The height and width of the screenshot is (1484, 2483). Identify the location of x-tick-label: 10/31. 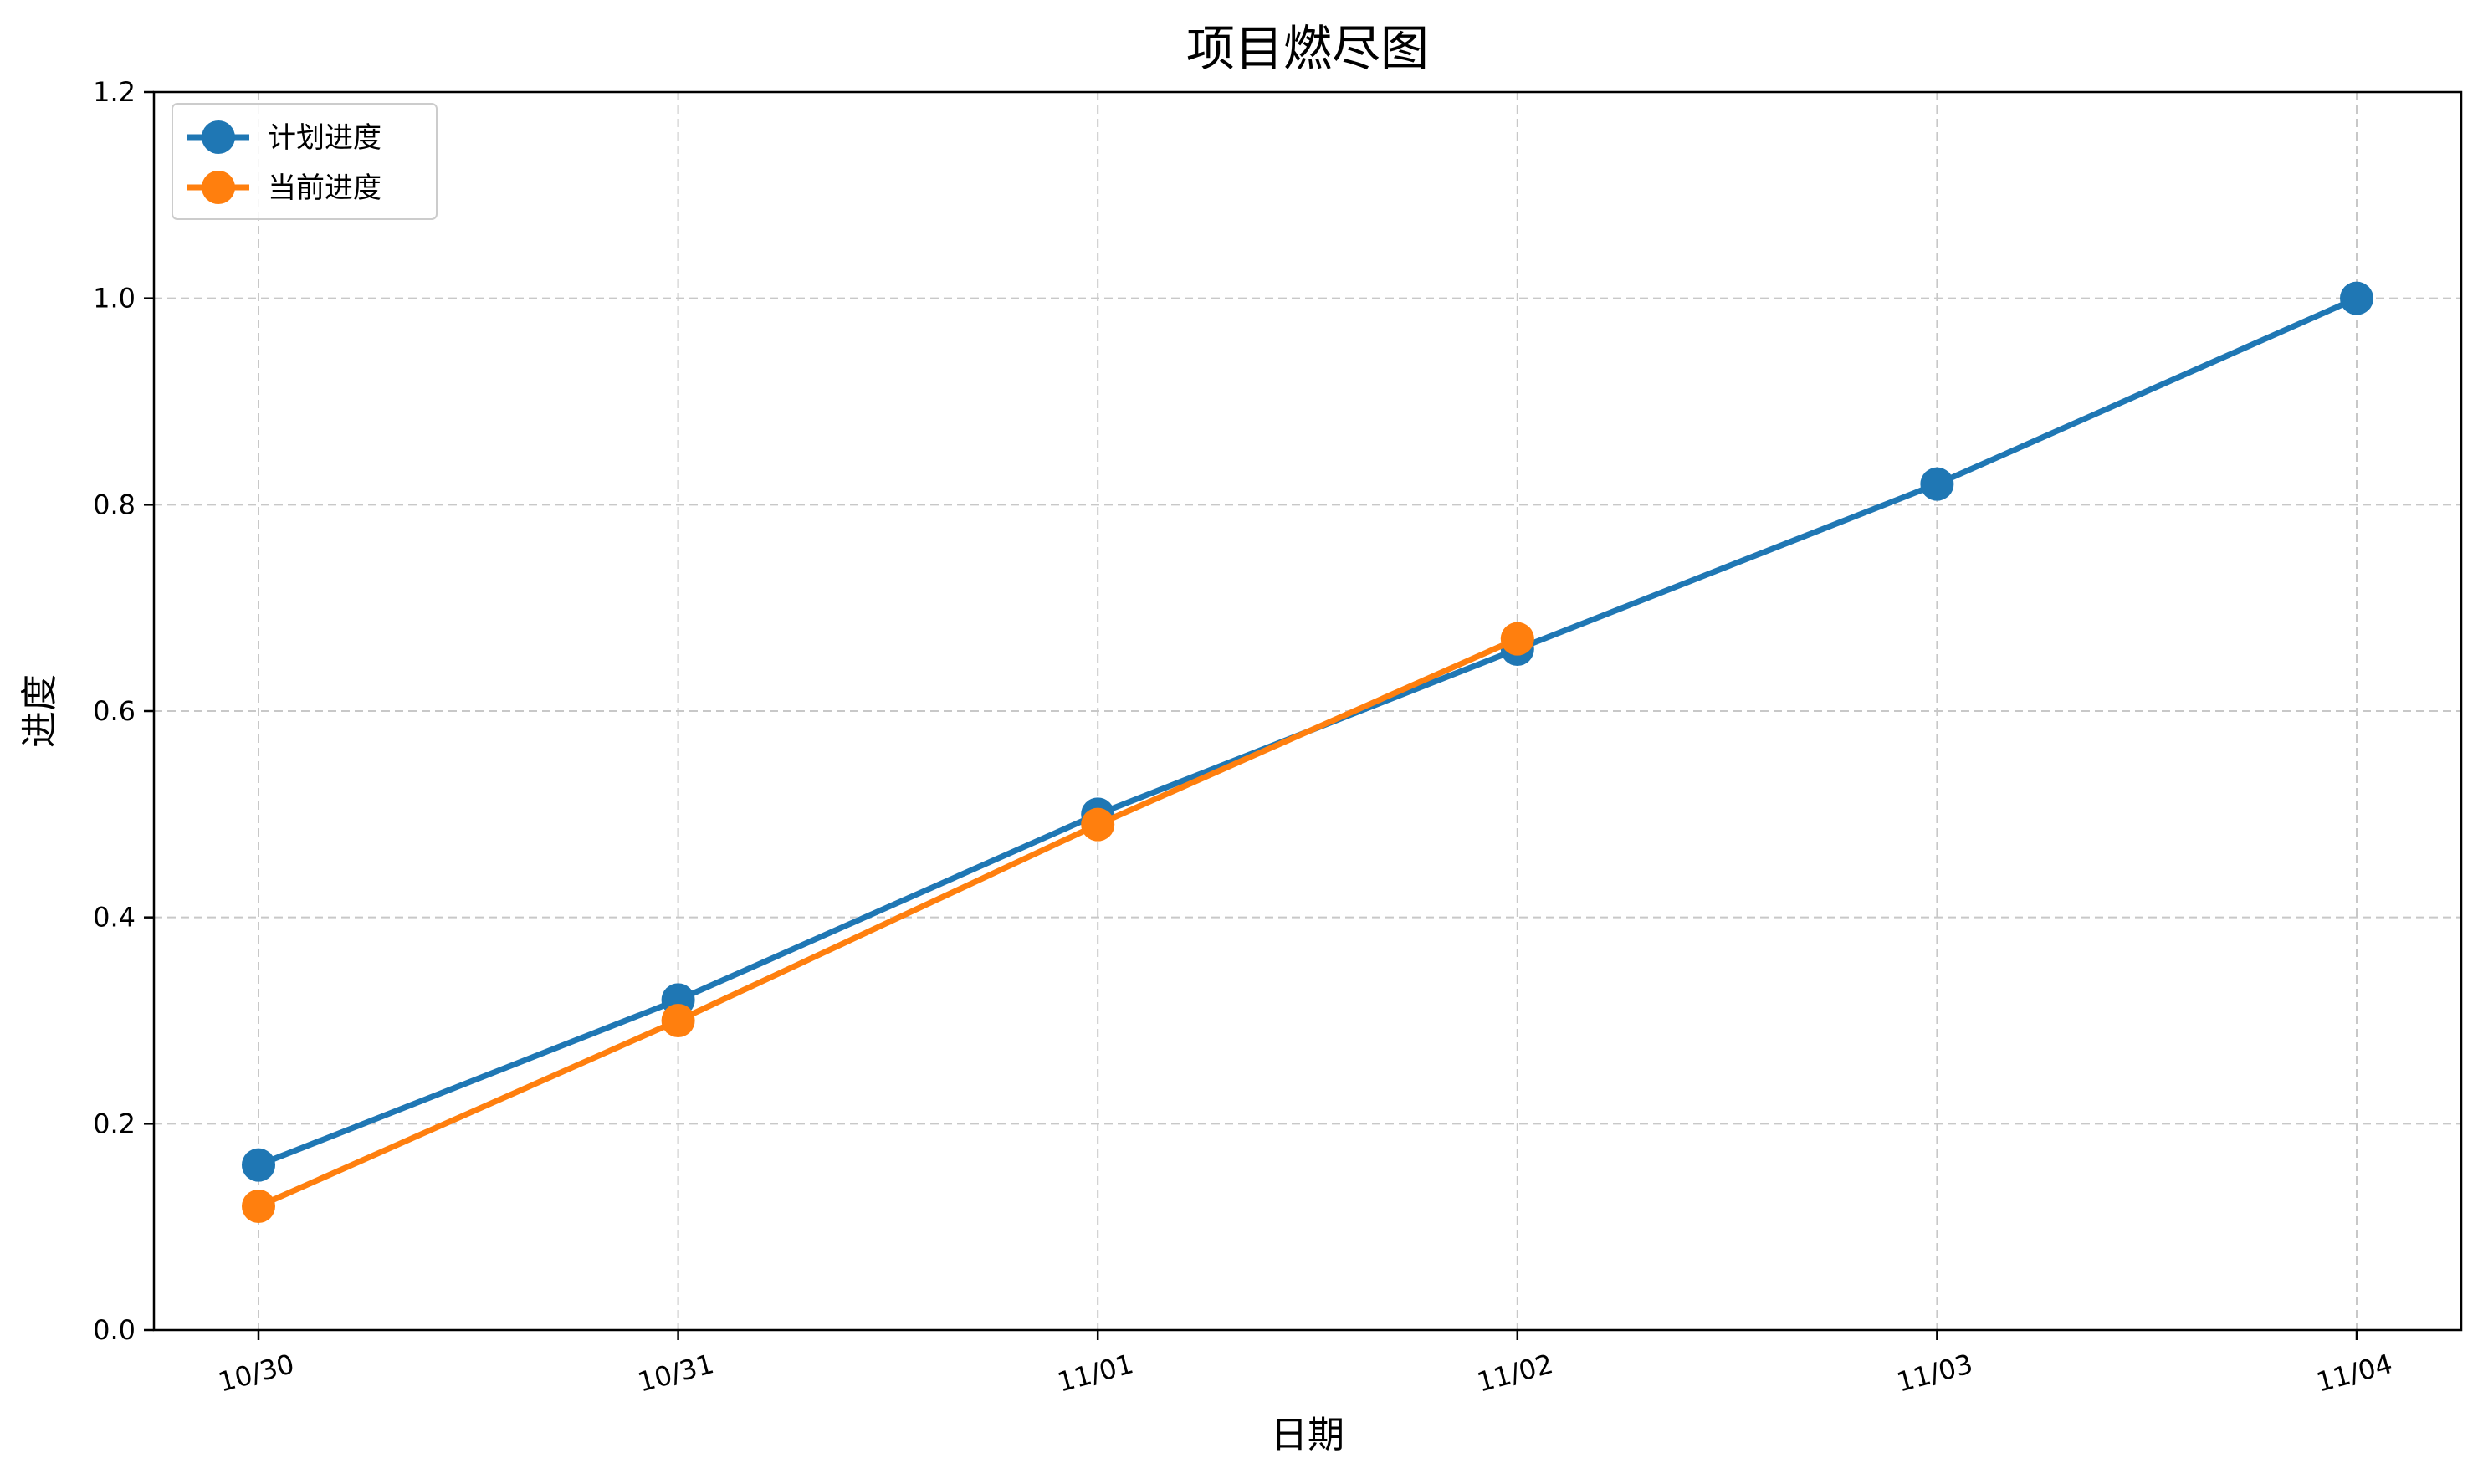
(675, 1373).